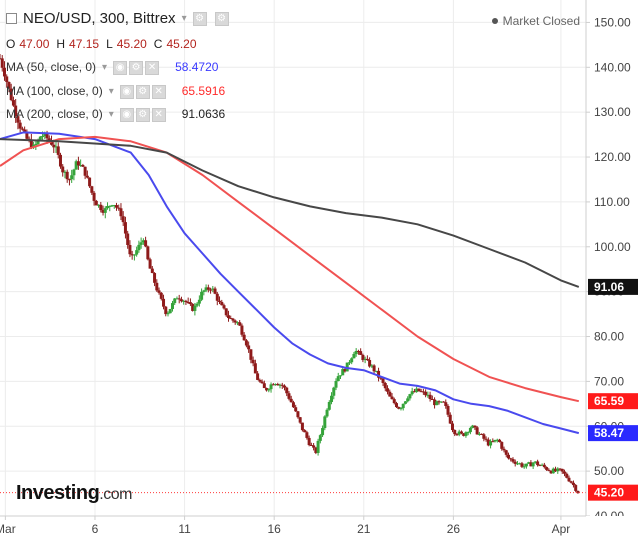 The height and width of the screenshot is (545, 640). Describe the element at coordinates (609, 337) in the screenshot. I see `y-tick-label: 80.00` at that location.